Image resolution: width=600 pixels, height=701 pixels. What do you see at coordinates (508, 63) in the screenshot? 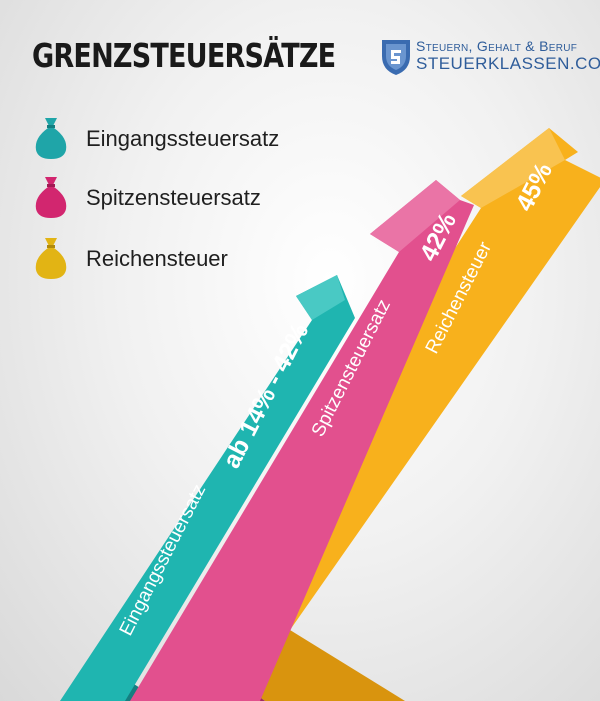
I see `brand-name: STEUERKLASSEN.COM` at bounding box center [508, 63].